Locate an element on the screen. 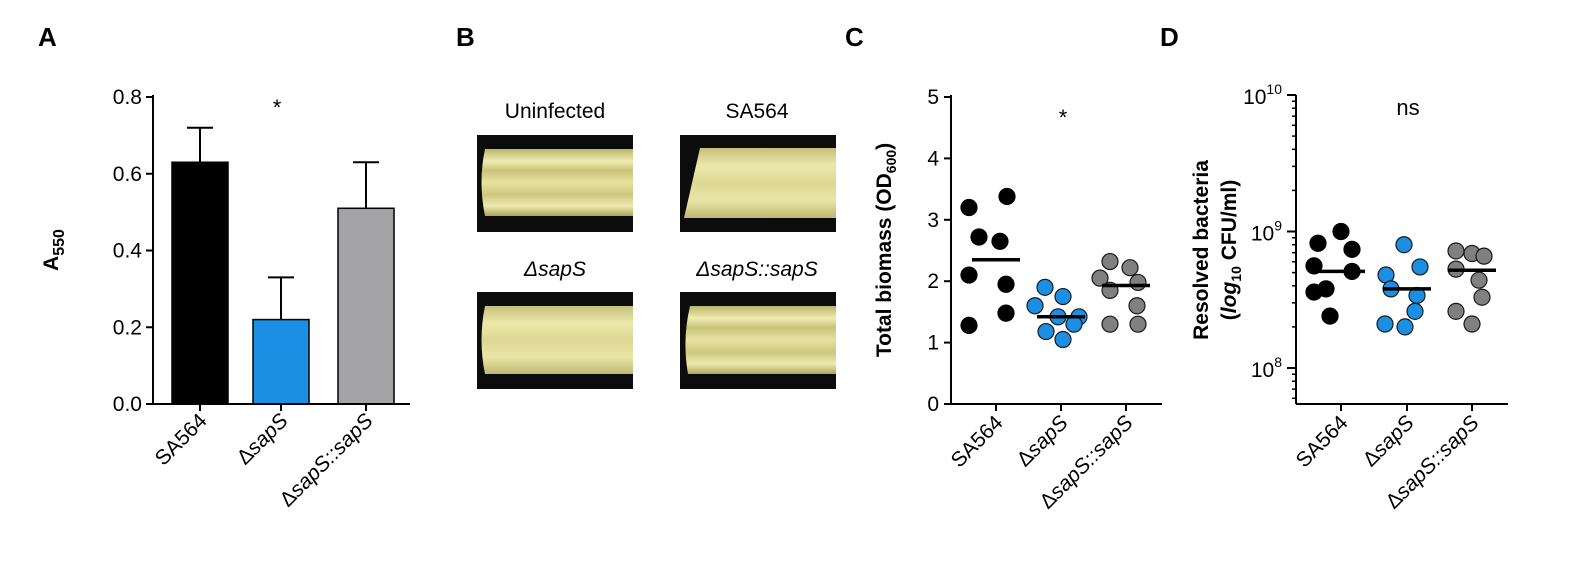  y-tick-label: 4 is located at coordinates (933, 158).